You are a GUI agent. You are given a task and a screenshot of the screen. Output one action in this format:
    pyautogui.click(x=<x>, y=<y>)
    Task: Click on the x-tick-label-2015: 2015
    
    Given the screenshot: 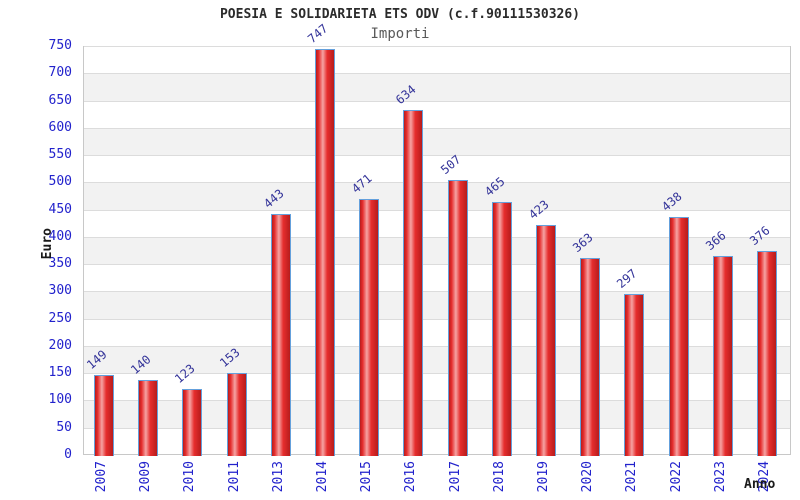 What is the action you would take?
    pyautogui.click(x=367, y=477)
    